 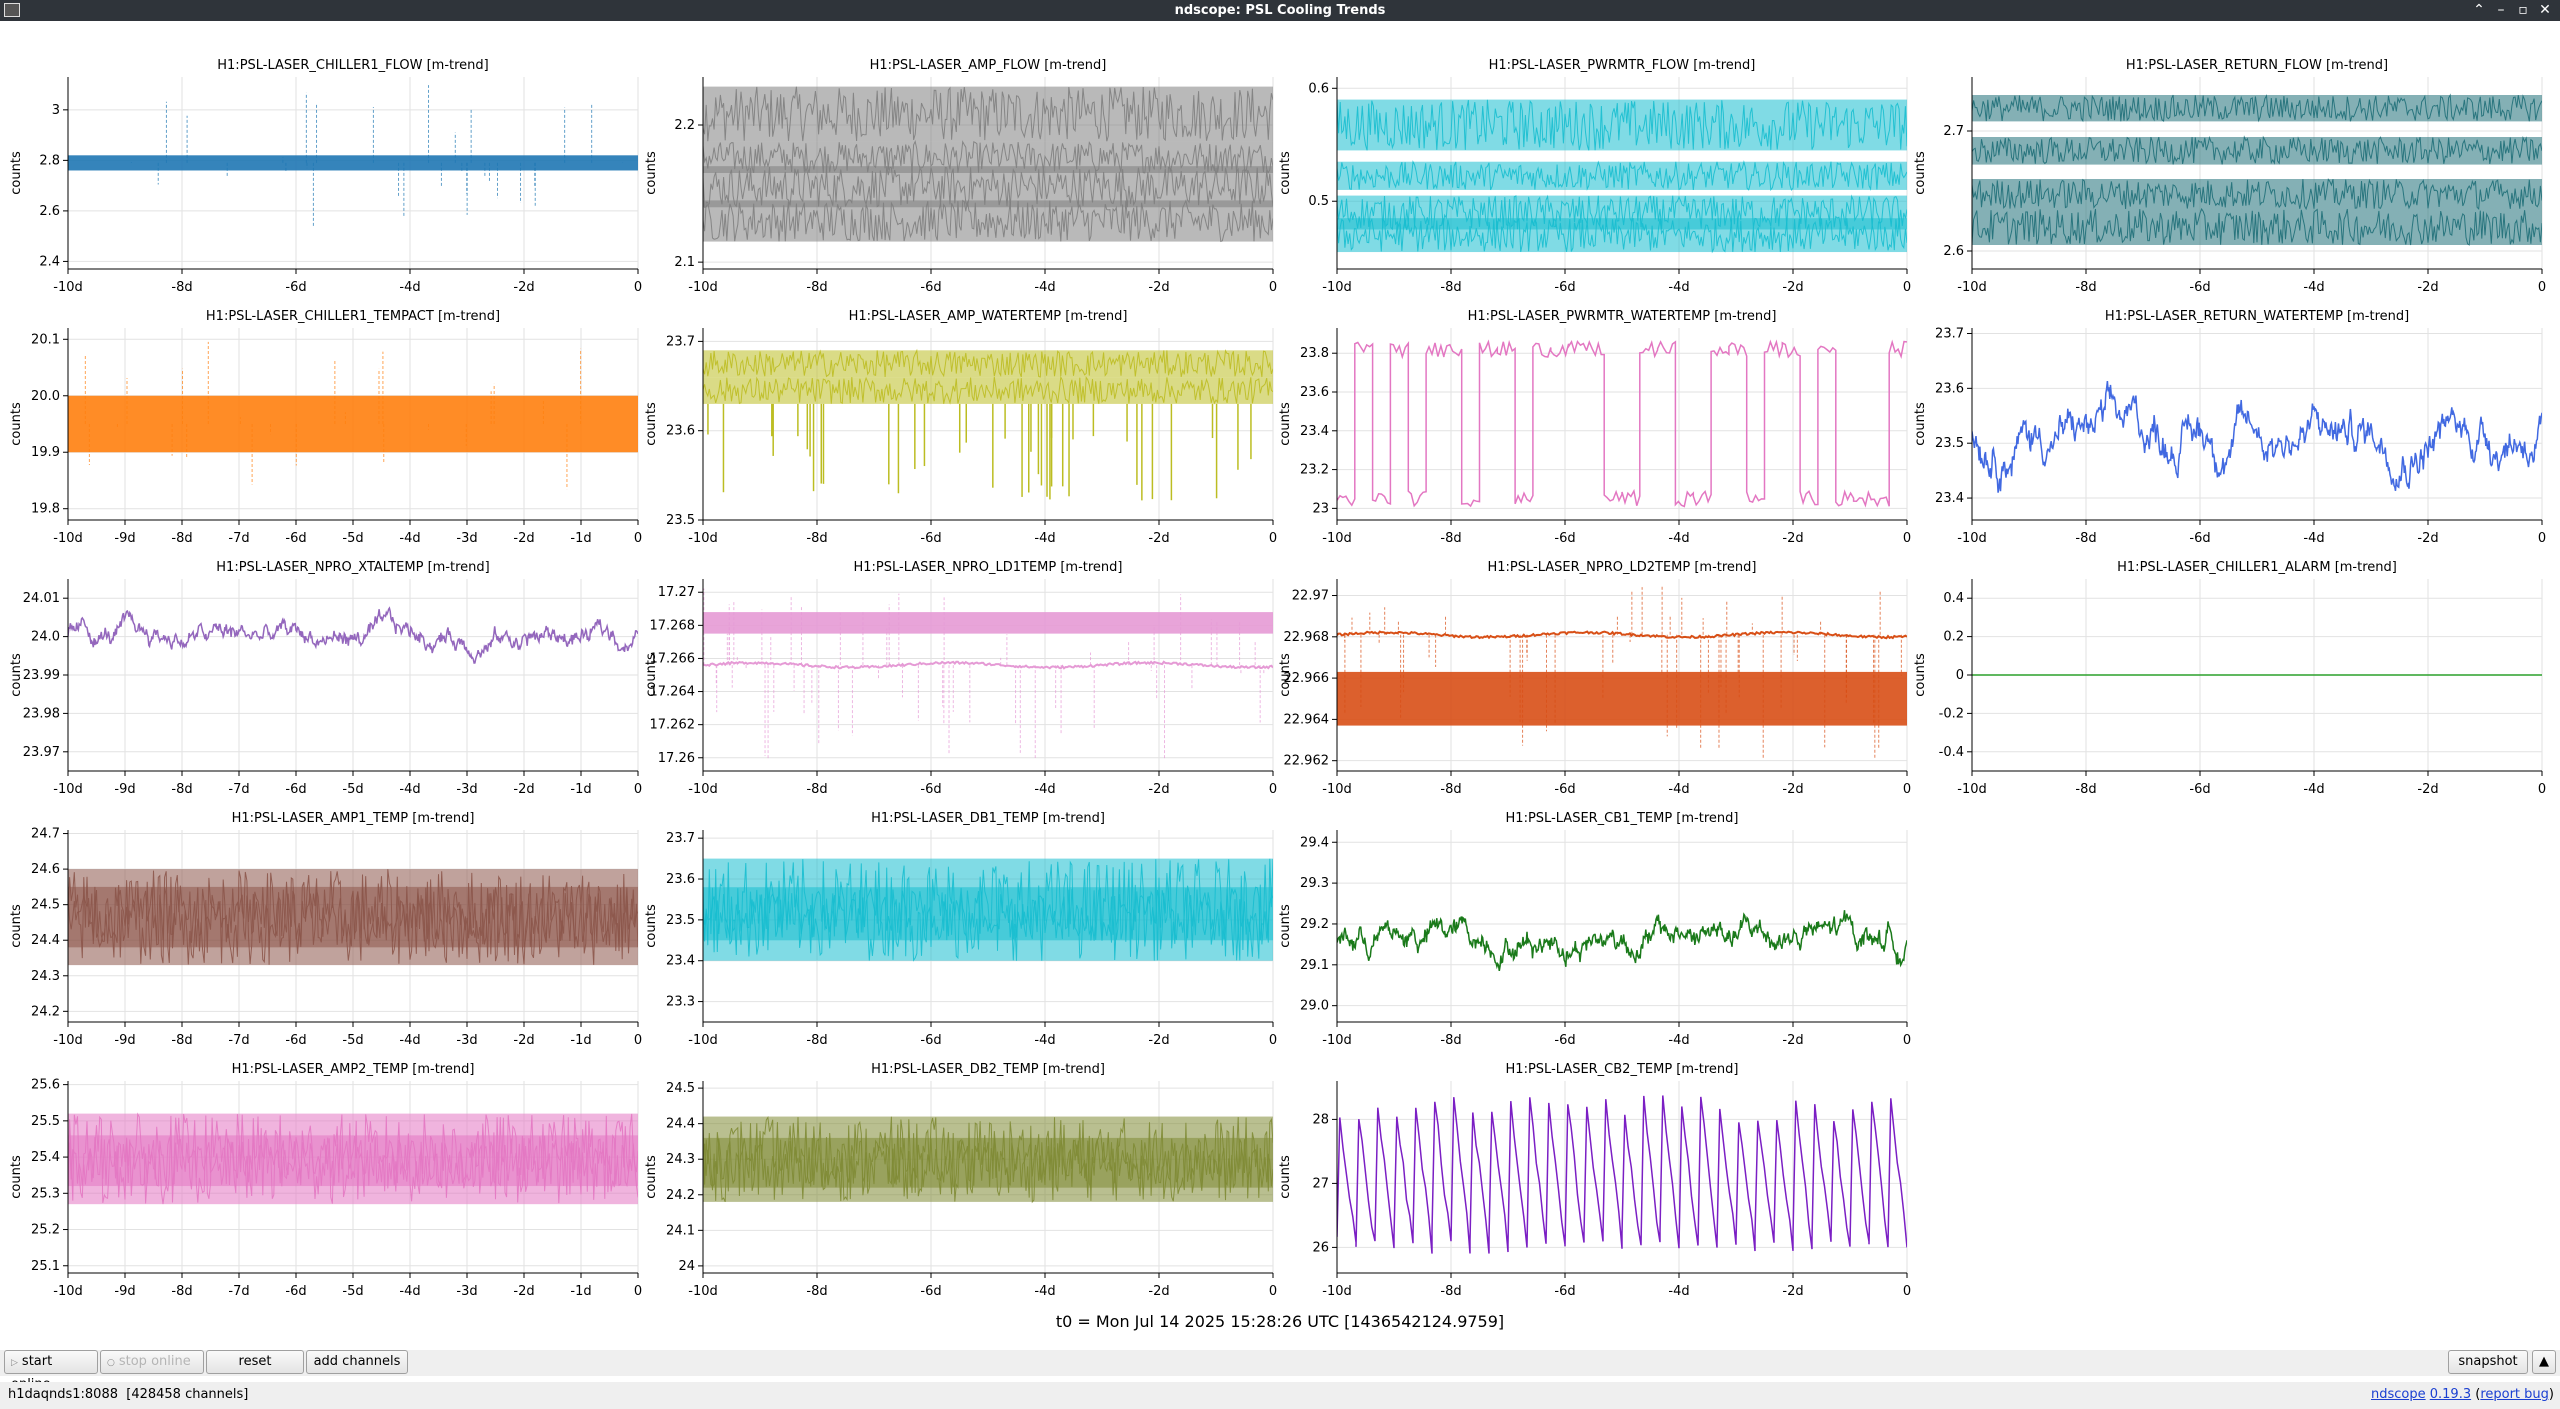 I want to click on y-tick-label: 22.964, so click(x=1307, y=719).